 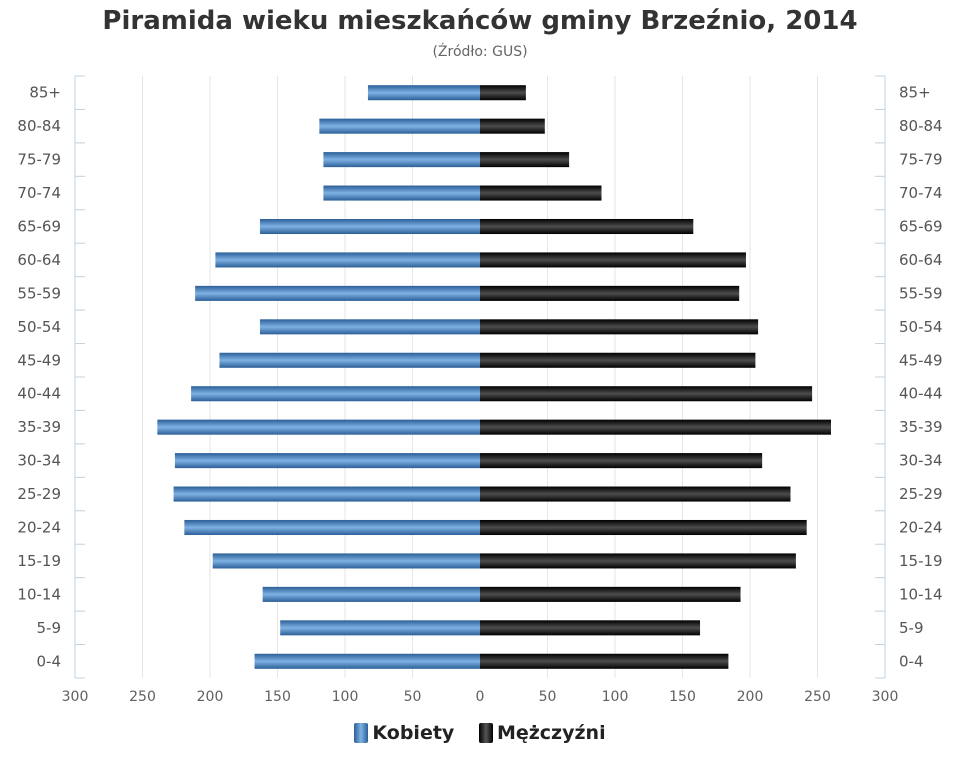 What do you see at coordinates (39, 594) in the screenshot?
I see `category-label-left: 10-14` at bounding box center [39, 594].